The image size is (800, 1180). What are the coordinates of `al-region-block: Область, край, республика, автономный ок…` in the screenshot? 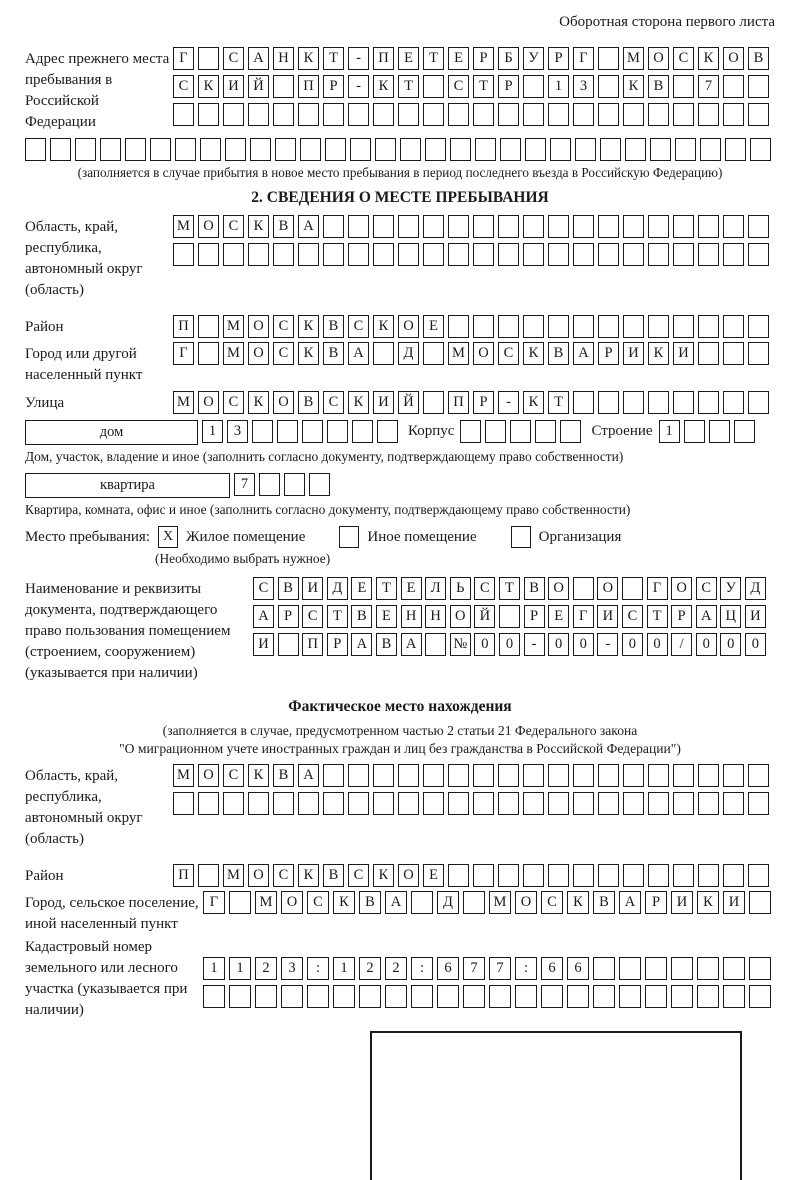 It's located at (400, 807).